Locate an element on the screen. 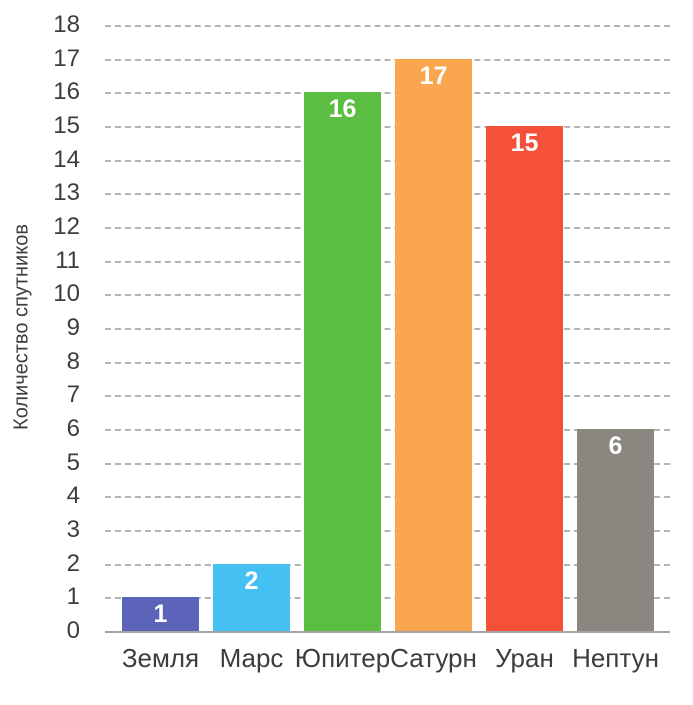 The image size is (693, 705). x-tick-label: Земля is located at coordinates (160, 658).